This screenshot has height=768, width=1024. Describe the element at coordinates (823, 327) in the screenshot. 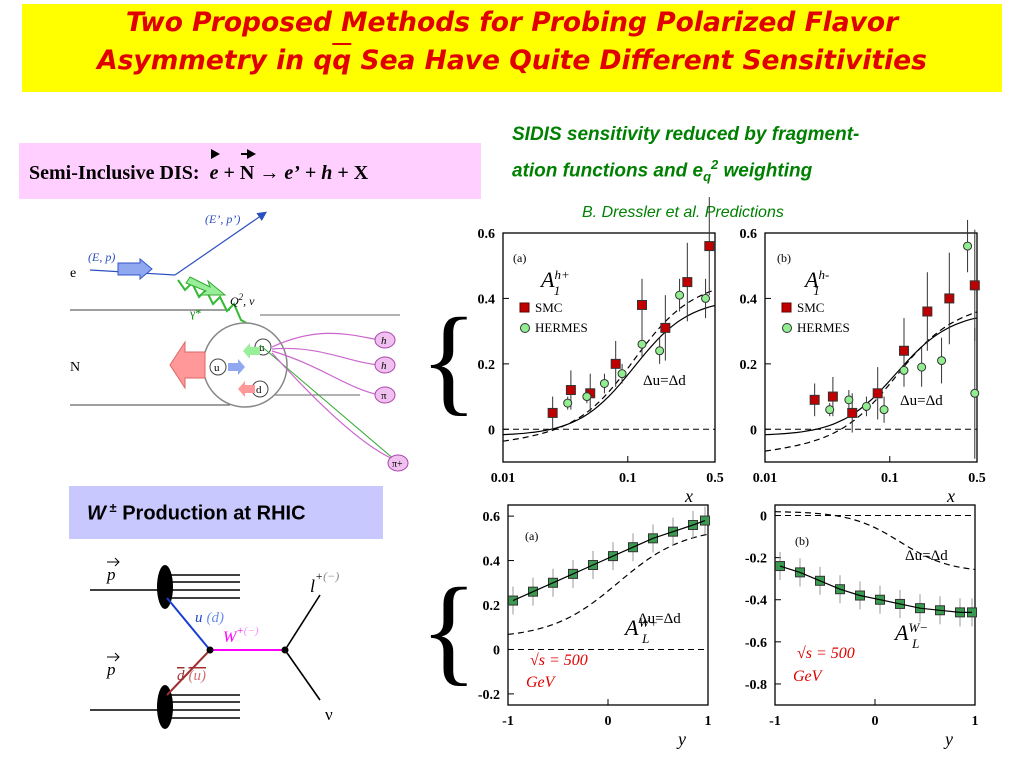

I see `legend-label-hermes: HERMES` at that location.